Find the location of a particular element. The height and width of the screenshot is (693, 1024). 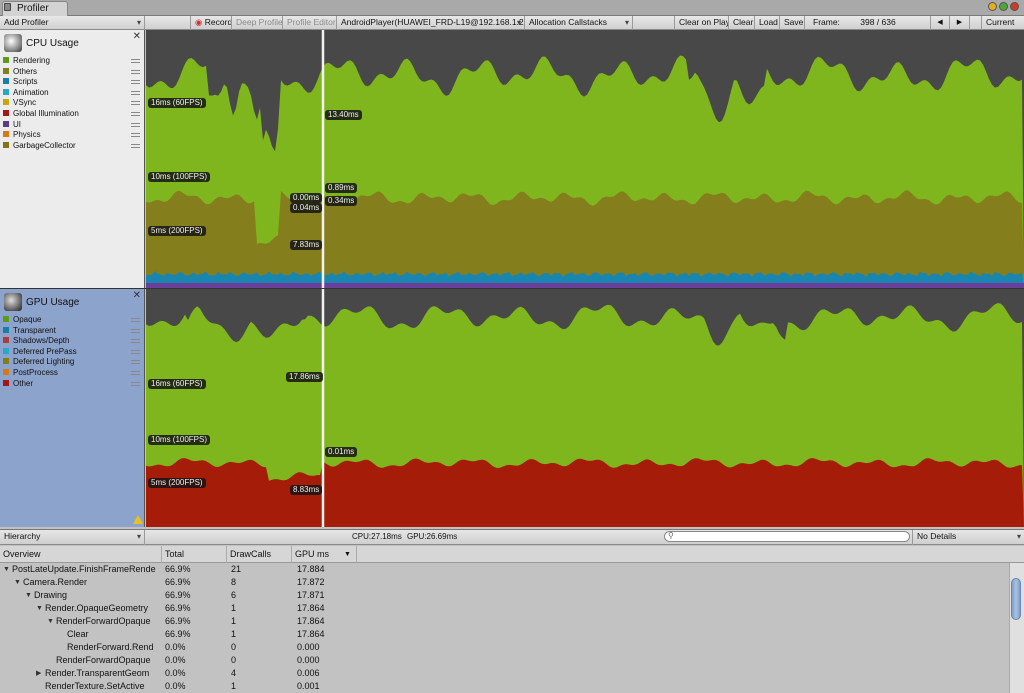

table-row: ▼ Render.OpaqueGeometry 66.9% 1 17.864 is located at coordinates (504, 608).